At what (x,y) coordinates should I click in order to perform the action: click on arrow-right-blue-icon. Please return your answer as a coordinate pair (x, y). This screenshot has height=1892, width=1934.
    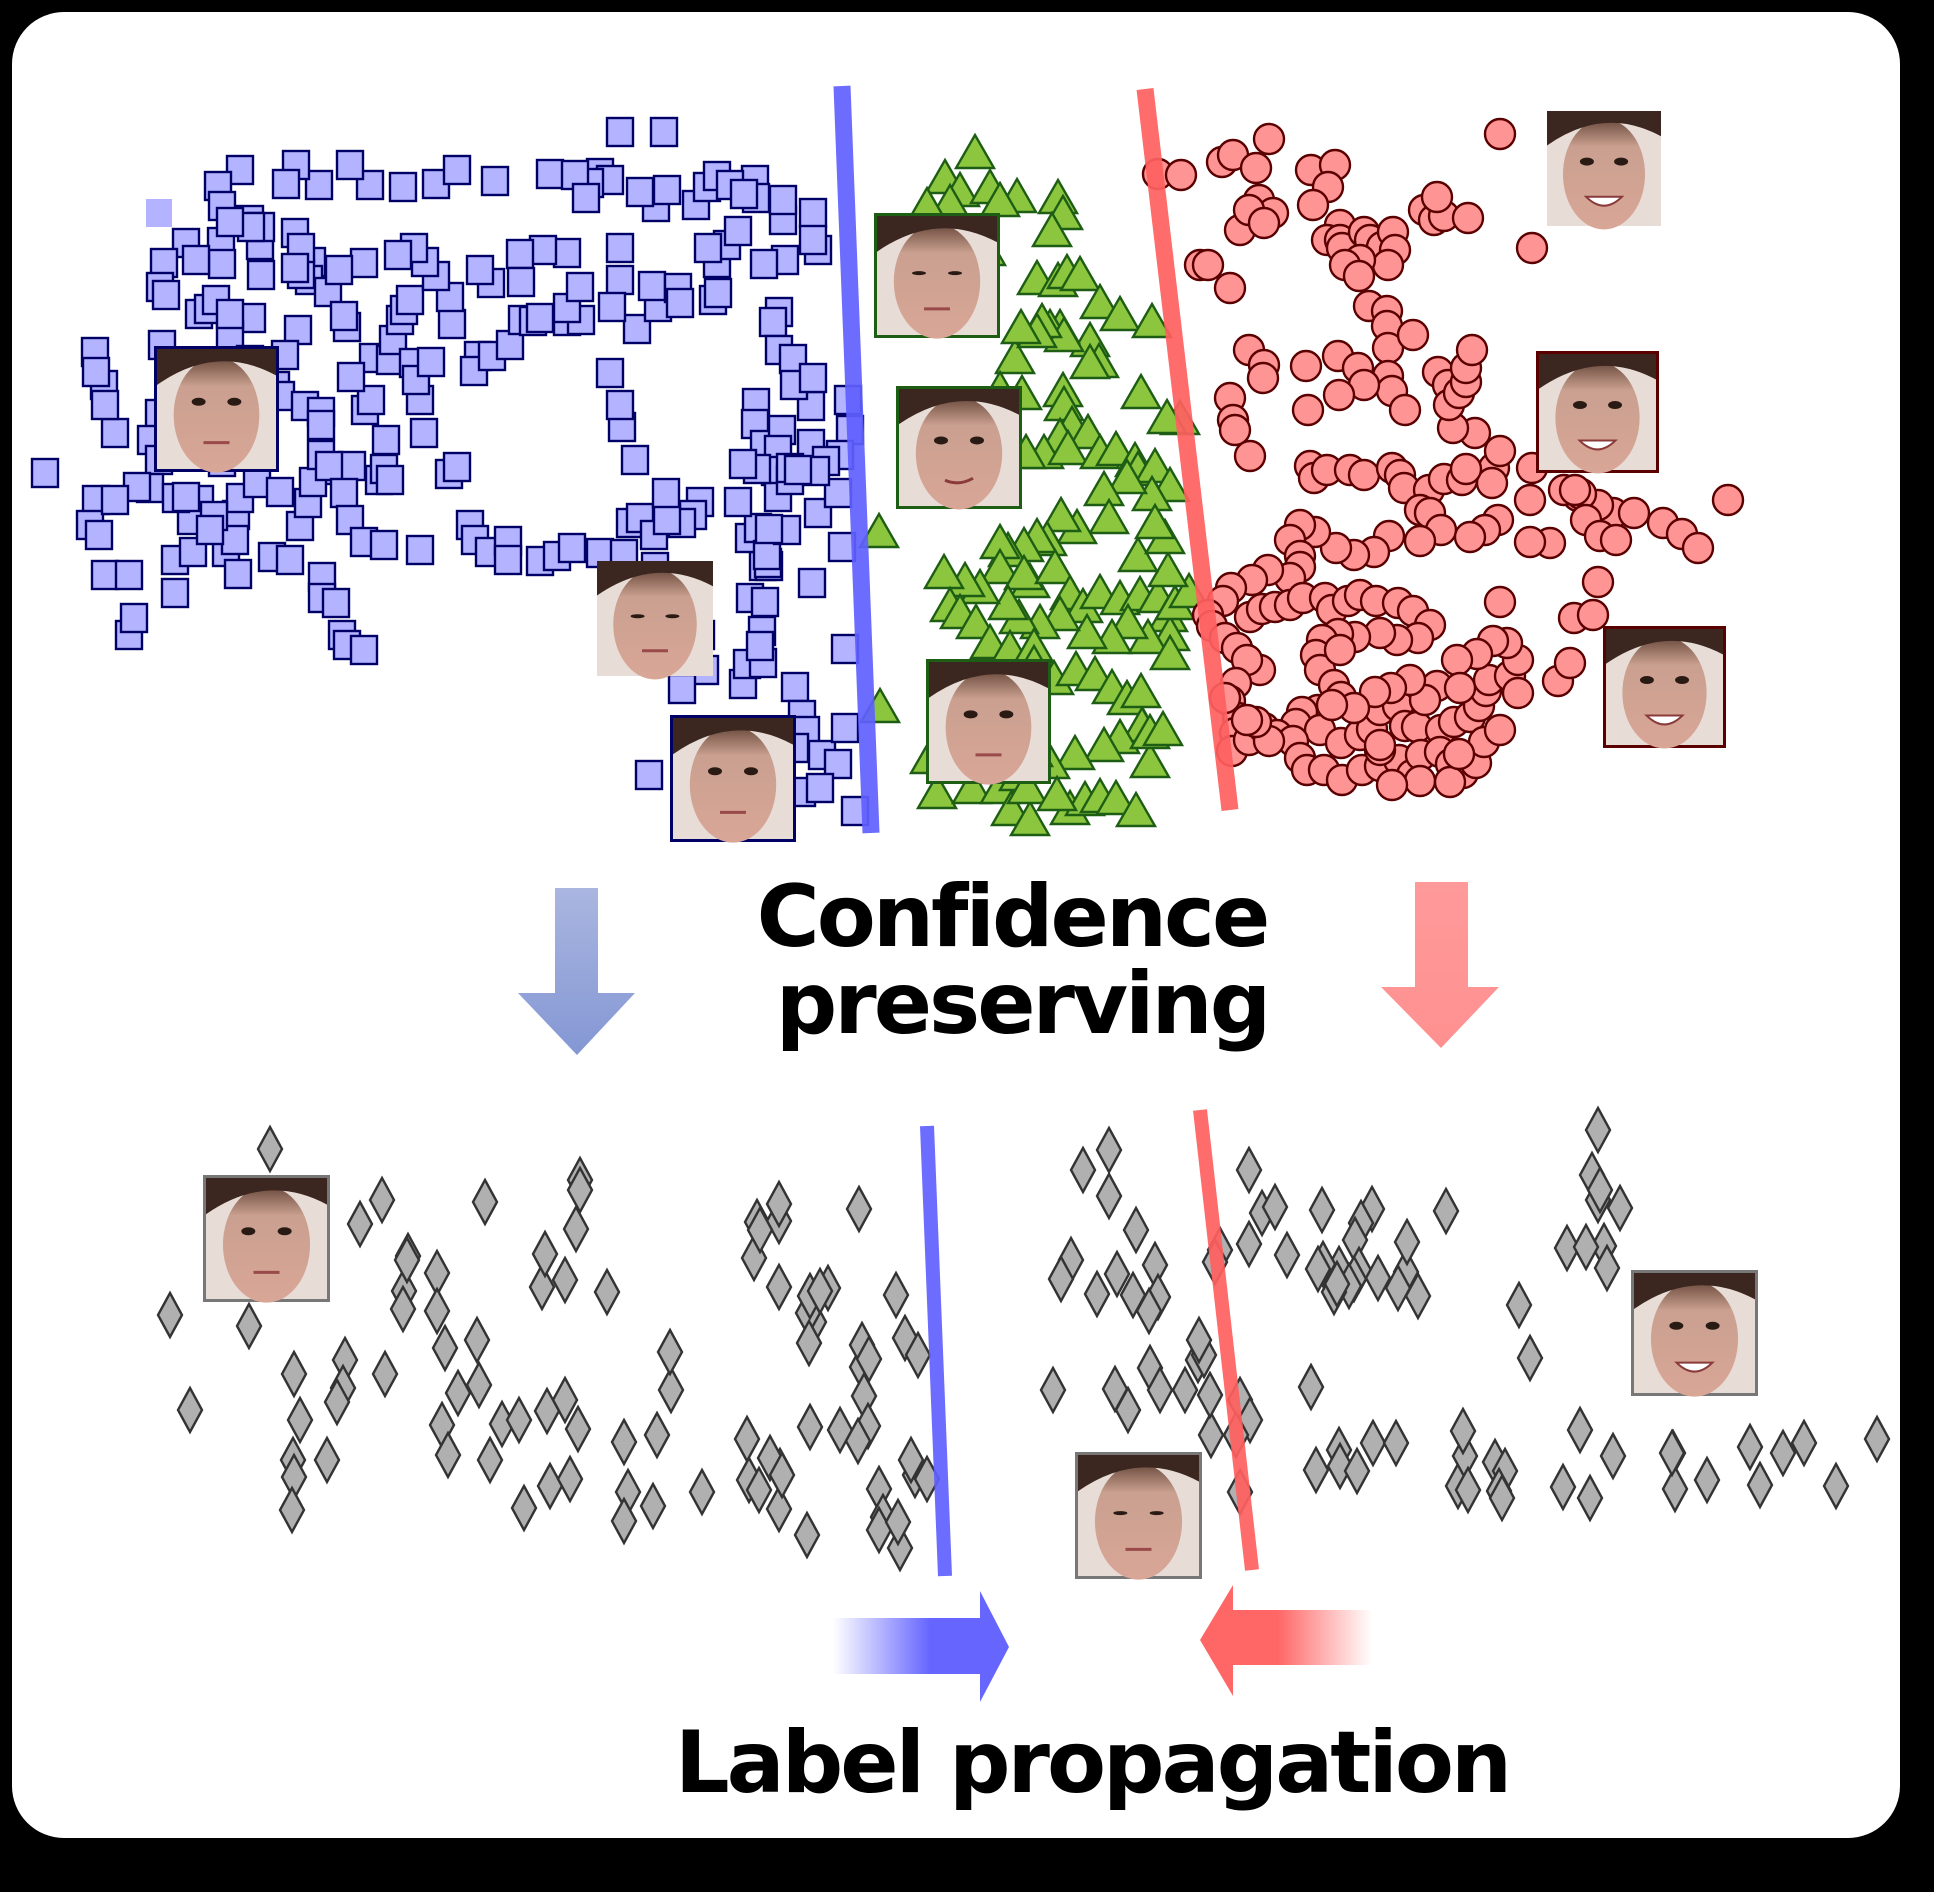
    Looking at the image, I should click on (921, 1646).